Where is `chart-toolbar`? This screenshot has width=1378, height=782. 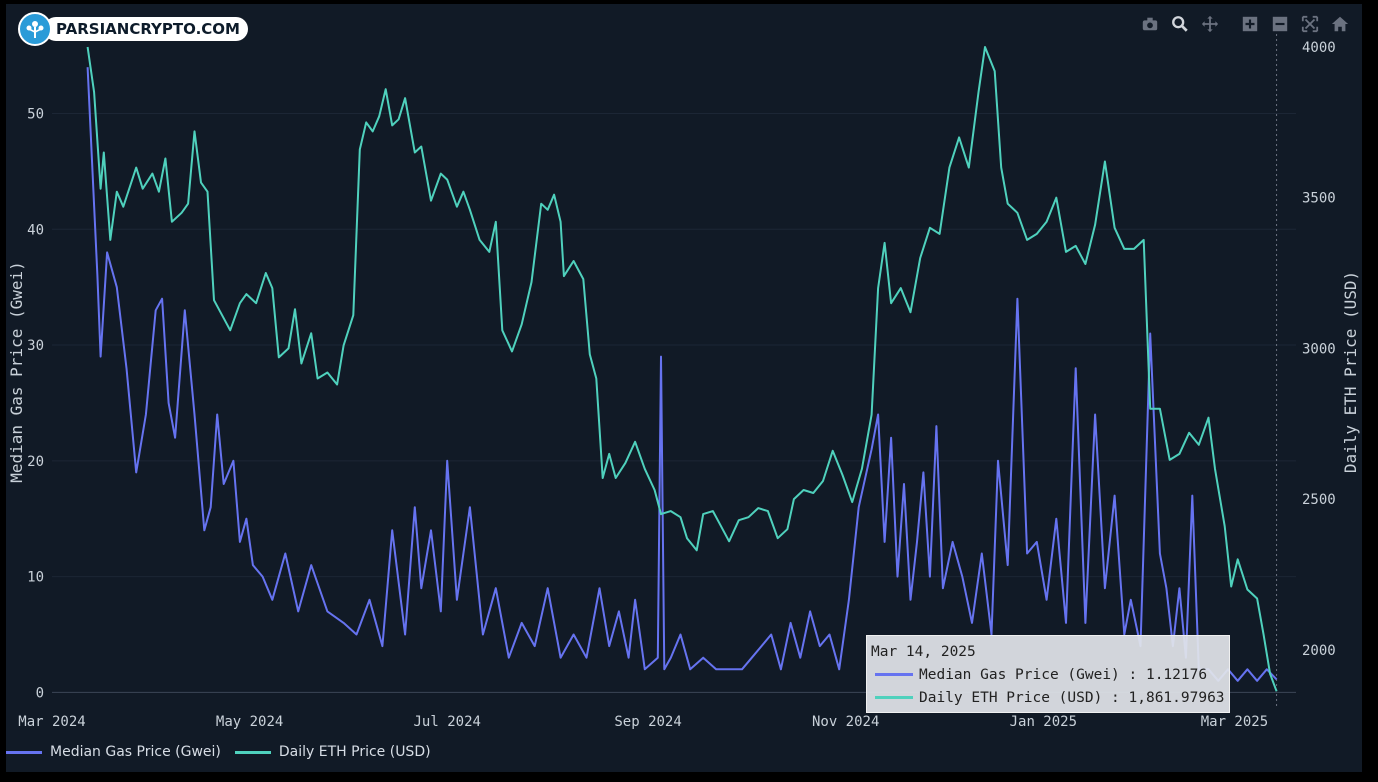 chart-toolbar is located at coordinates (1245, 24).